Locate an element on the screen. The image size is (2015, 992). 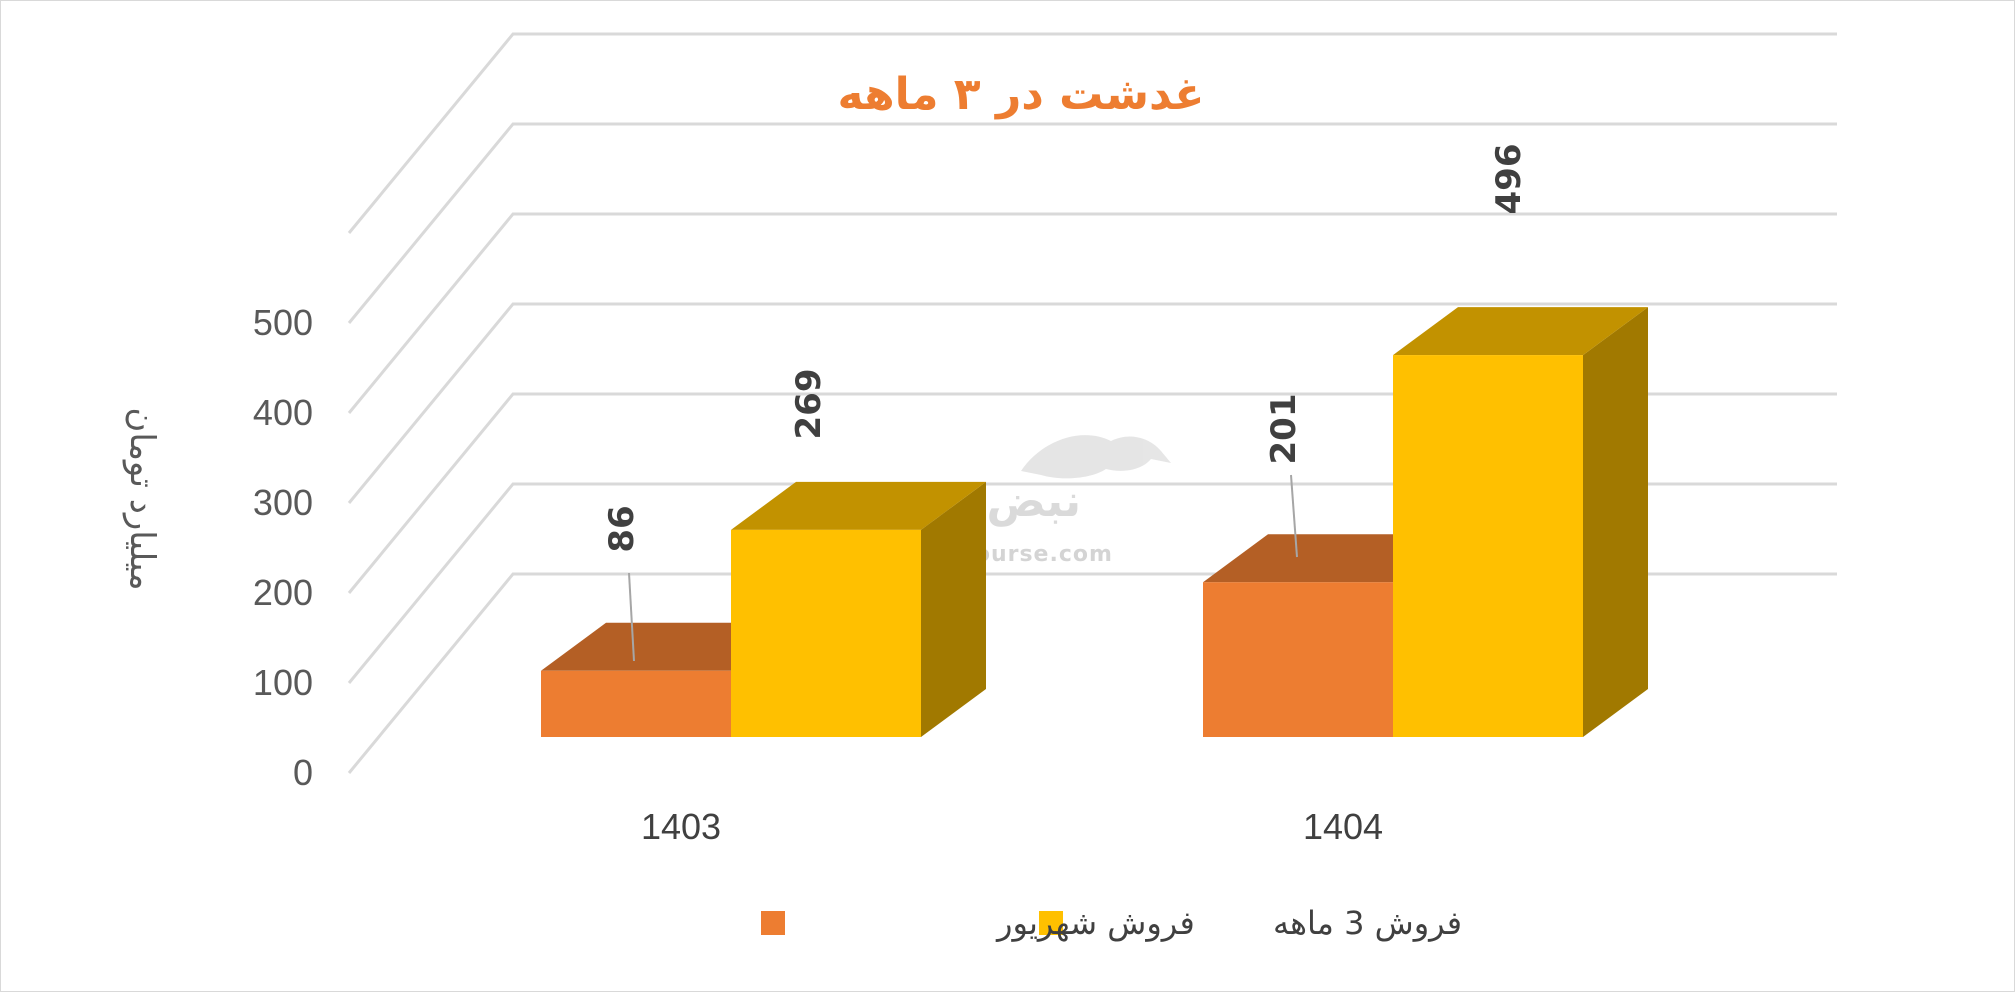
y-tick-500: 500 is located at coordinates (283, 322).